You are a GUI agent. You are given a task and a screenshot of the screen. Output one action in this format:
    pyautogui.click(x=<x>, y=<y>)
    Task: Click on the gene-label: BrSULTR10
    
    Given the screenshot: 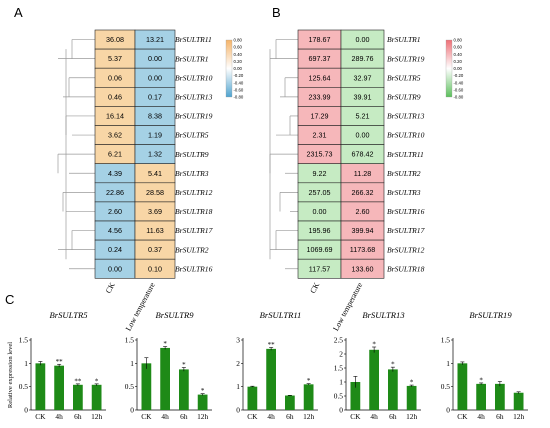 What is the action you would take?
    pyautogui.click(x=406, y=135)
    